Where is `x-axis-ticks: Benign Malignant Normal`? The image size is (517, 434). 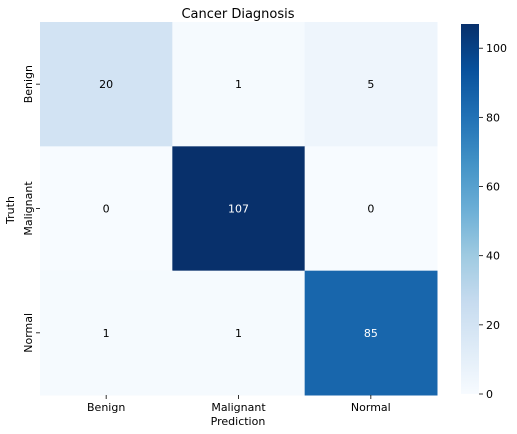
x-axis-ticks: Benign Malignant Normal is located at coordinates (239, 404).